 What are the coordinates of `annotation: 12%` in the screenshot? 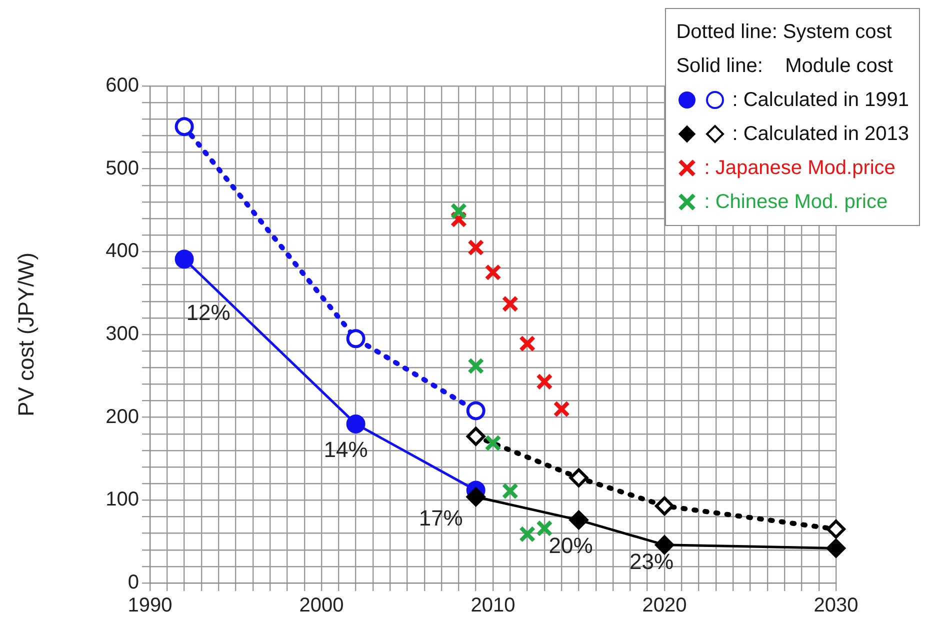 It's located at (208, 313).